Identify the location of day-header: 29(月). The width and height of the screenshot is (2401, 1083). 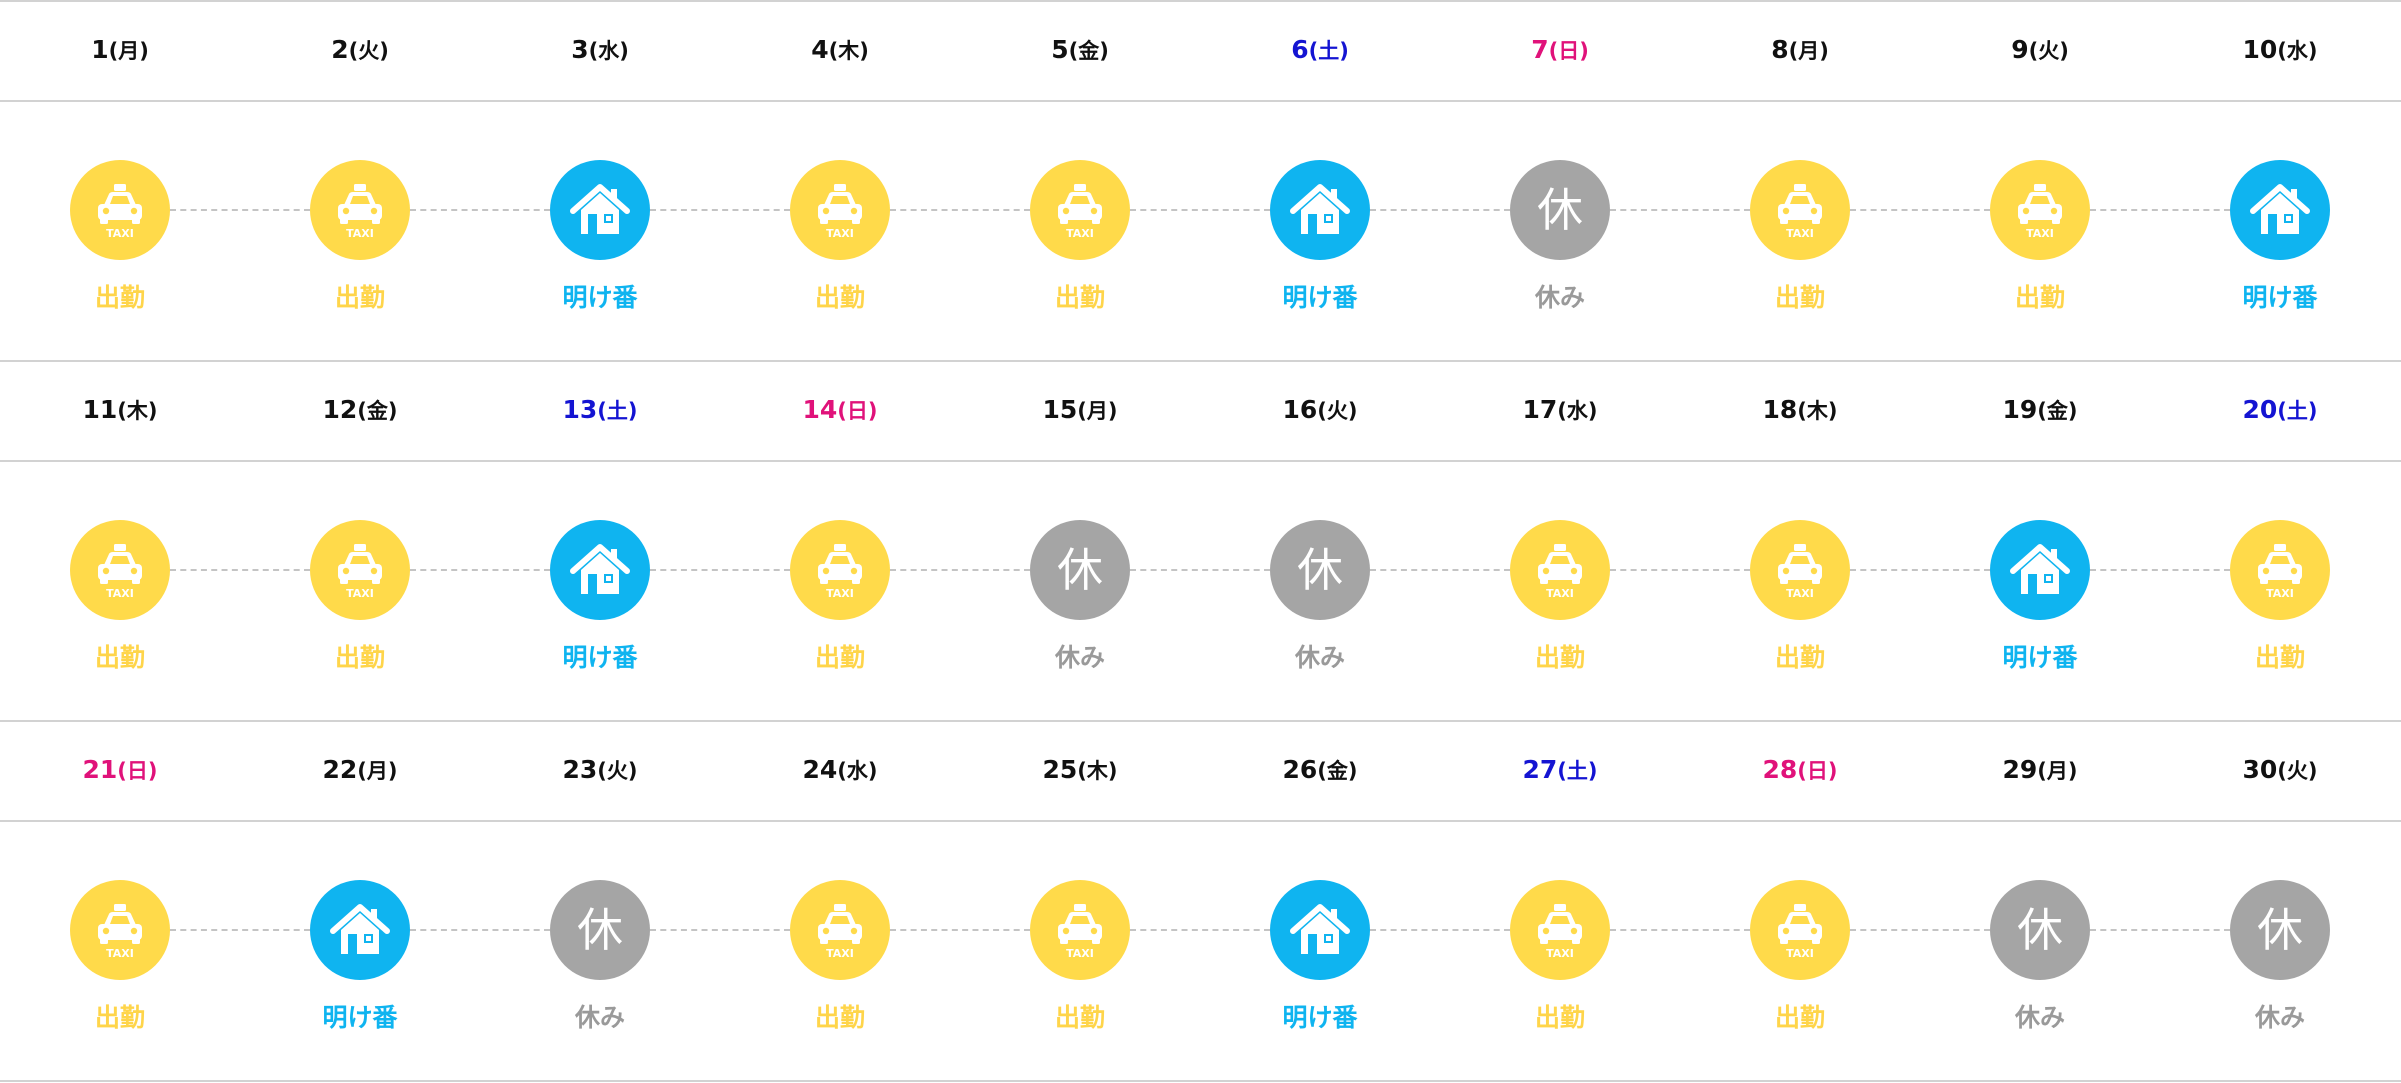
(2040, 770).